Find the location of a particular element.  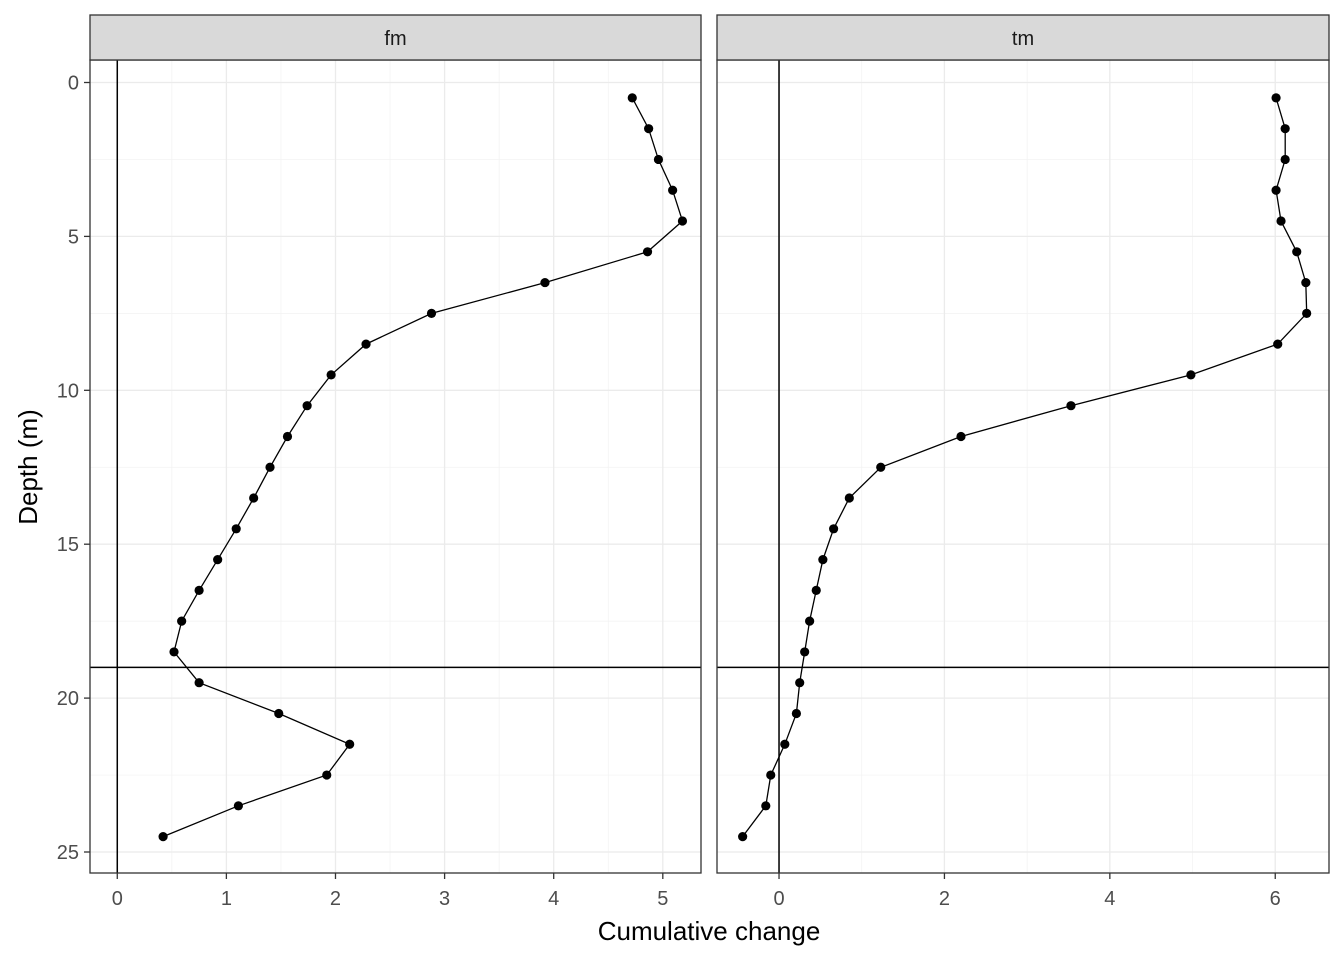

x-tick-label: 5 is located at coordinates (662, 899).